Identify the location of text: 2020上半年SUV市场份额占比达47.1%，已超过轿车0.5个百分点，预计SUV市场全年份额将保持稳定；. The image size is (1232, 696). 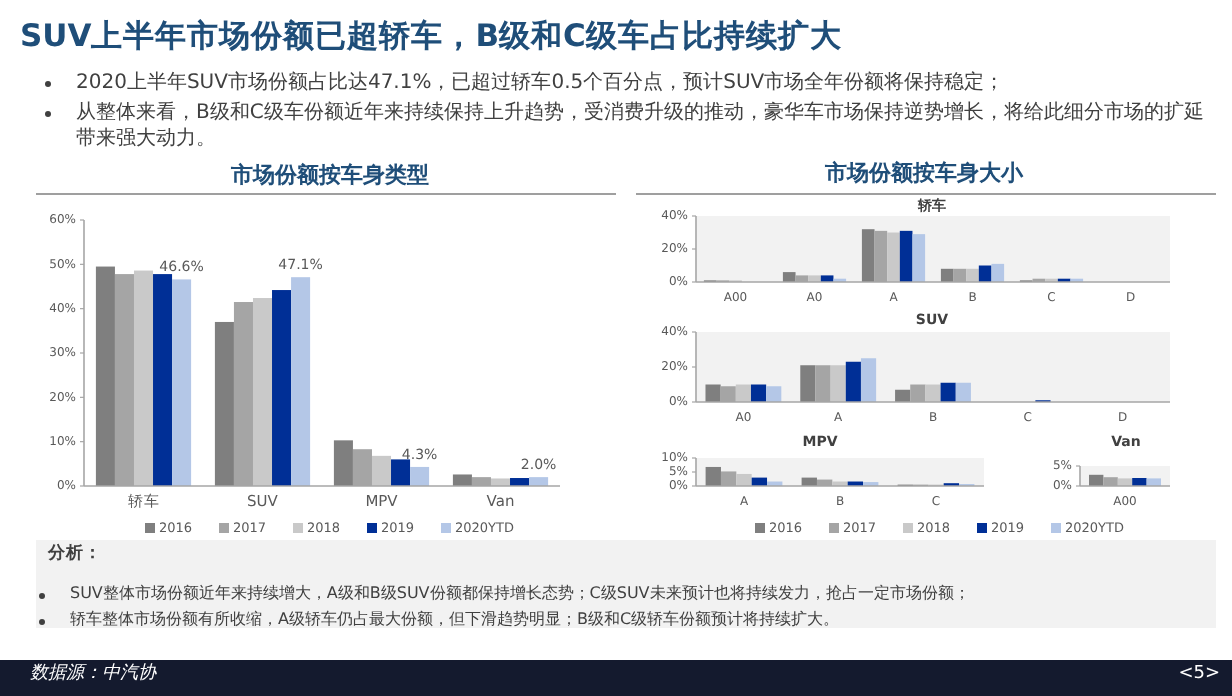
(541, 83).